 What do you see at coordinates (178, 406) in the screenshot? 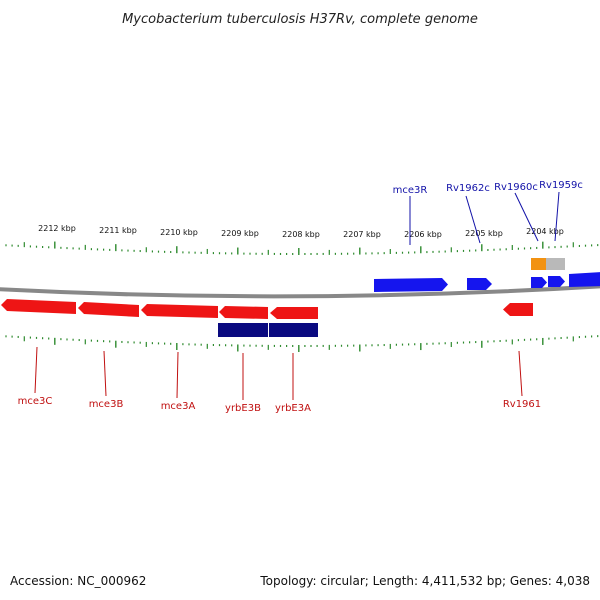
I see `label-mce3A: mce3A` at bounding box center [178, 406].